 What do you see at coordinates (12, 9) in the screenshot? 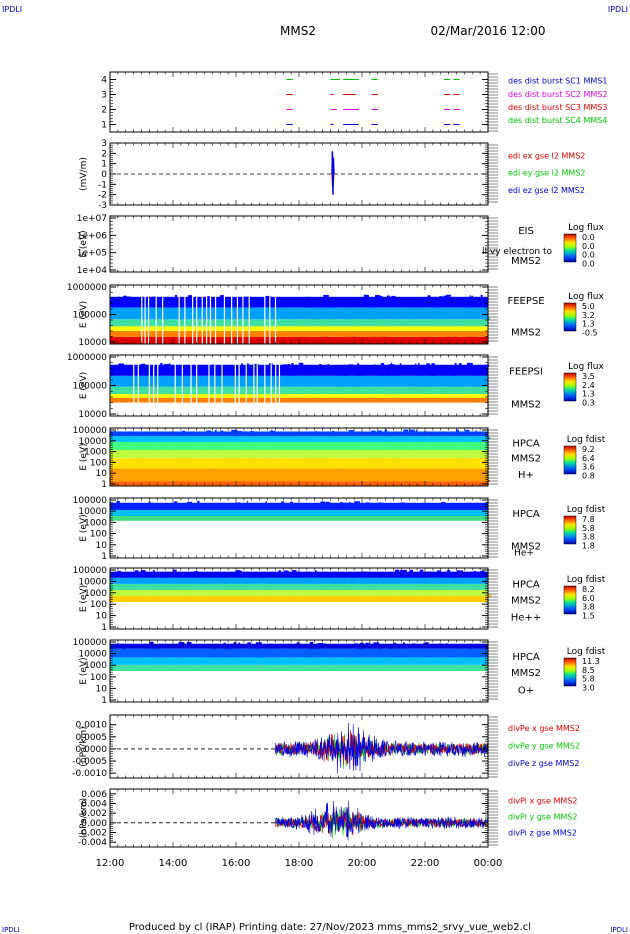
I see `left-brand: IPDLI` at bounding box center [12, 9].